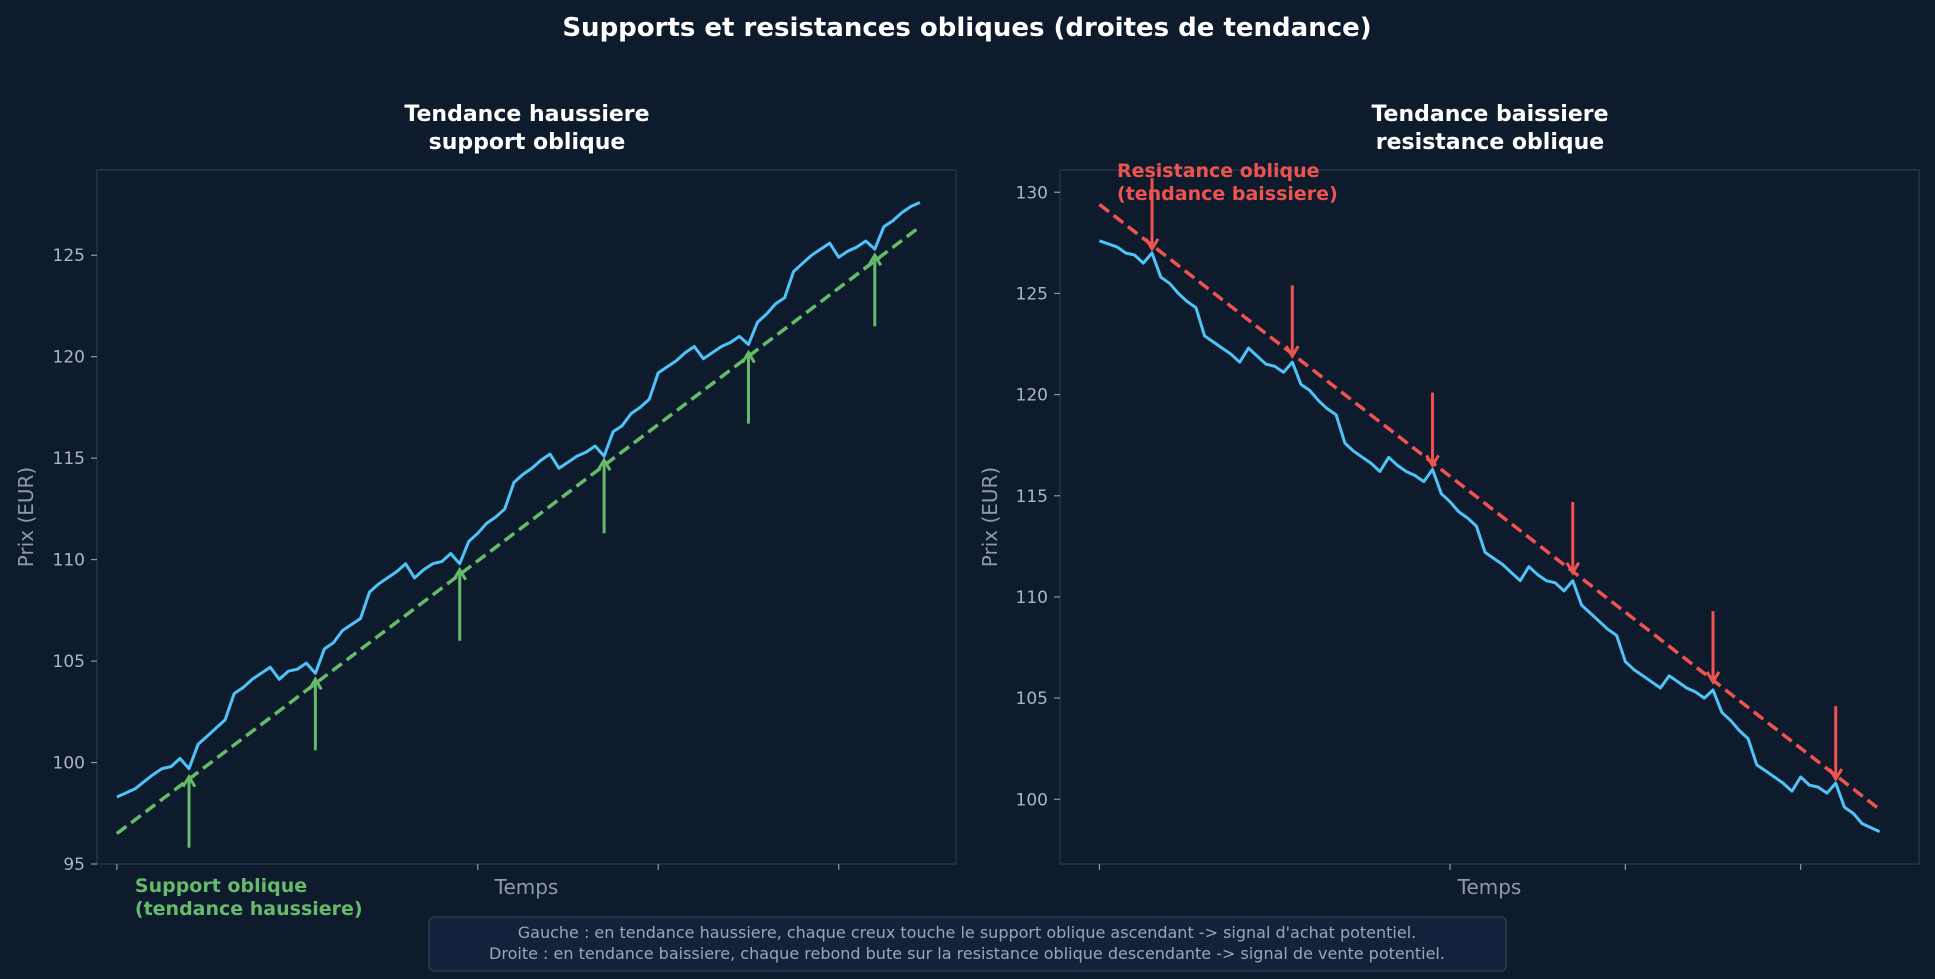 The height and width of the screenshot is (979, 1935). Describe the element at coordinates (527, 142) in the screenshot. I see `panel-title-line: support oblique` at that location.